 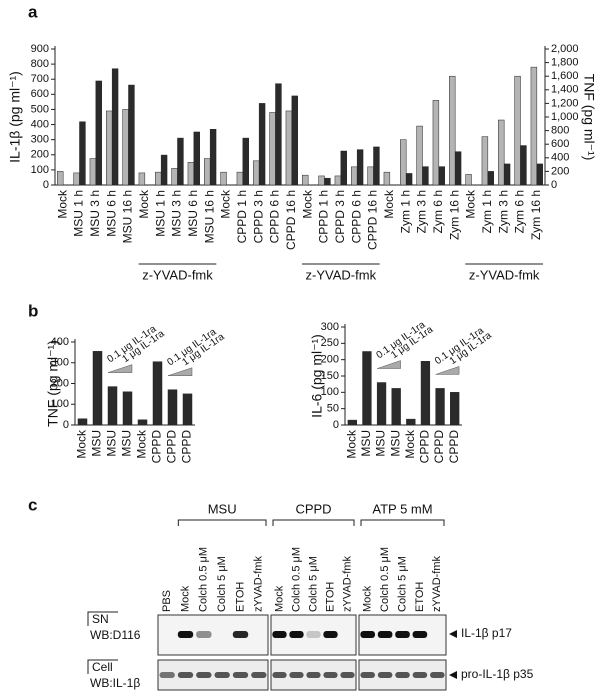 What do you see at coordinates (560, 158) in the screenshot?
I see `y2-tick-label: 400` at bounding box center [560, 158].